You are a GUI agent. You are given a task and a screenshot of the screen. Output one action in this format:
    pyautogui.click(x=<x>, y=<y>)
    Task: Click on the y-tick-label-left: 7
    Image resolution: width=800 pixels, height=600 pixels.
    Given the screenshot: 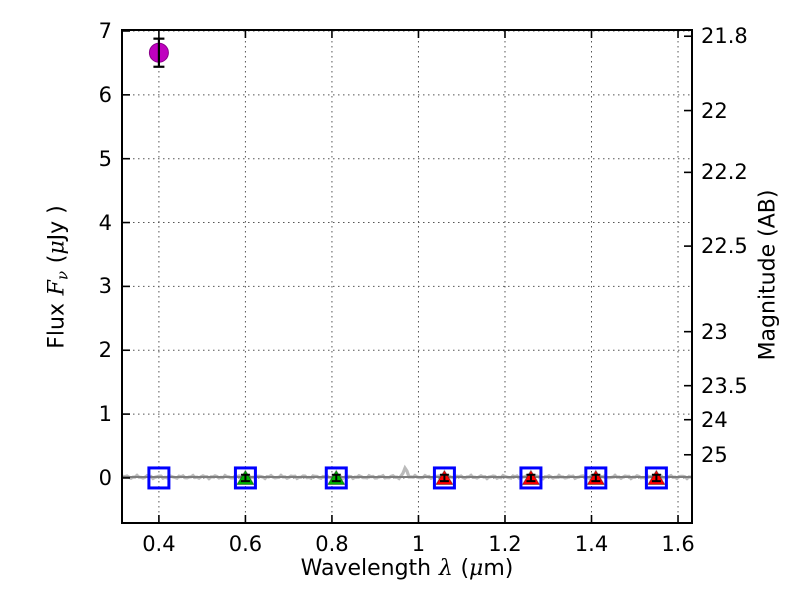 What is the action you would take?
    pyautogui.click(x=105, y=31)
    